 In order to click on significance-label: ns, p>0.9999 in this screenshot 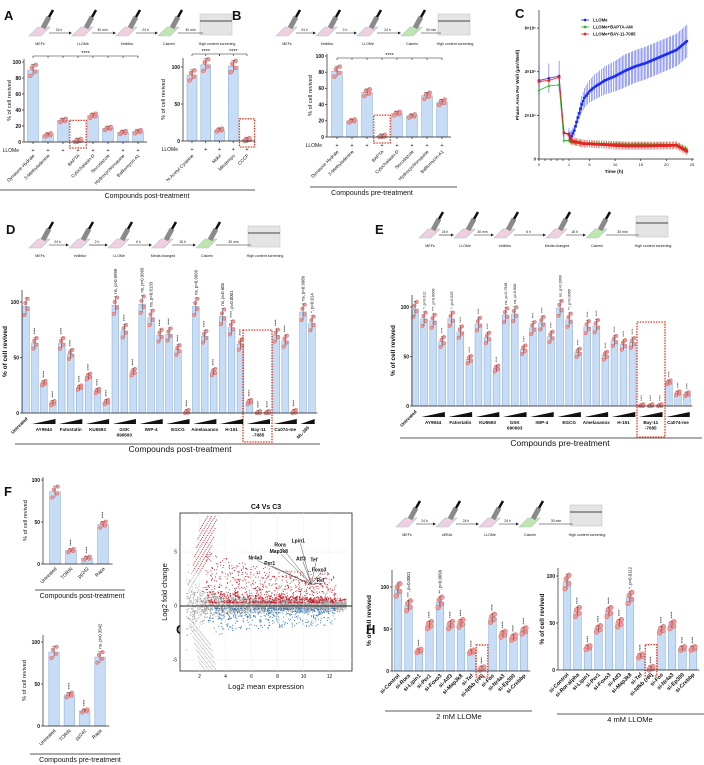, I will do `click(195, 282)`.